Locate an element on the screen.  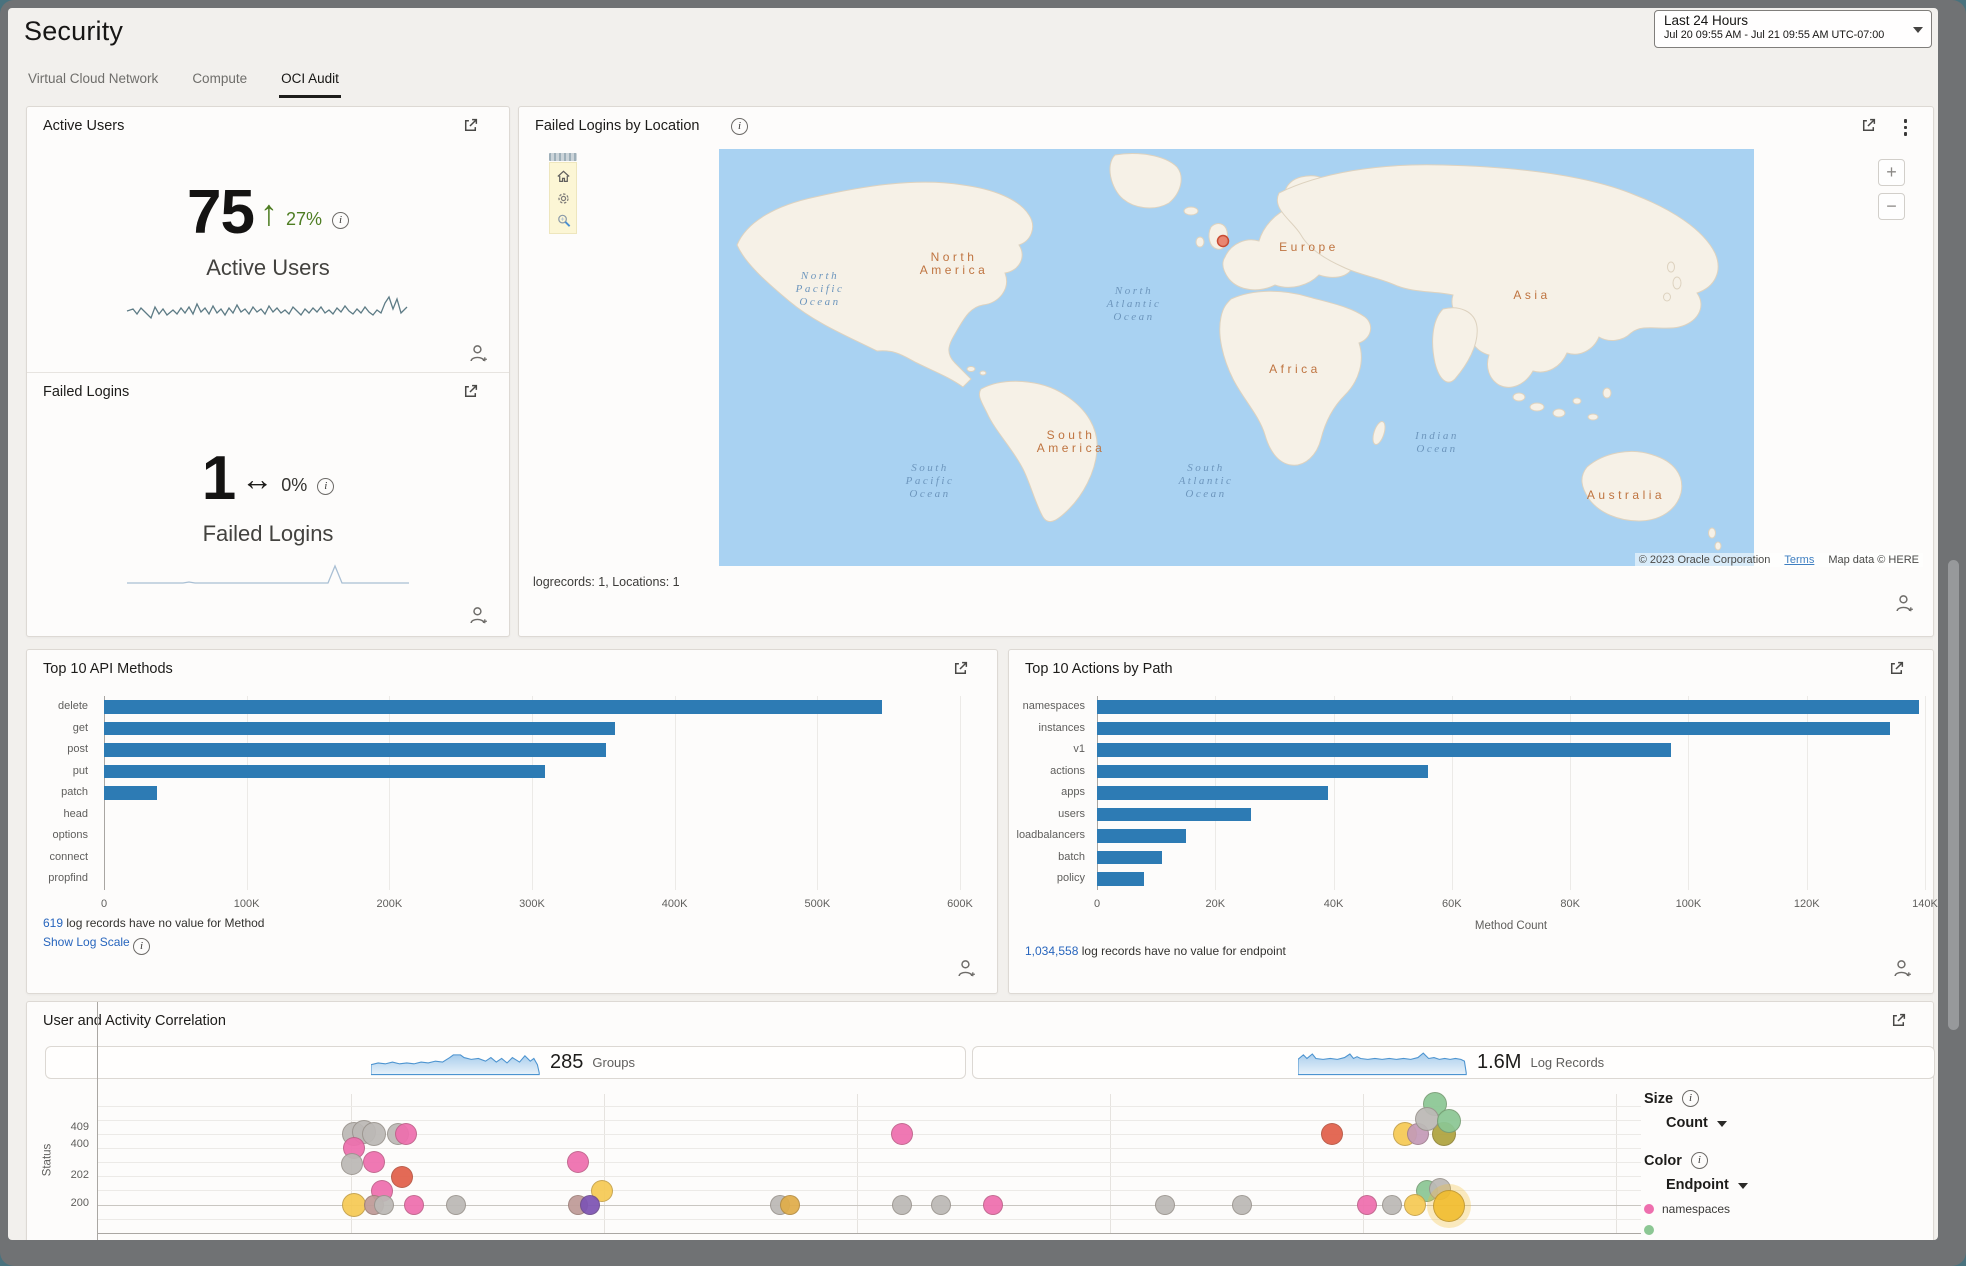
record-count-link: 1,034,558 is located at coordinates (1052, 951).